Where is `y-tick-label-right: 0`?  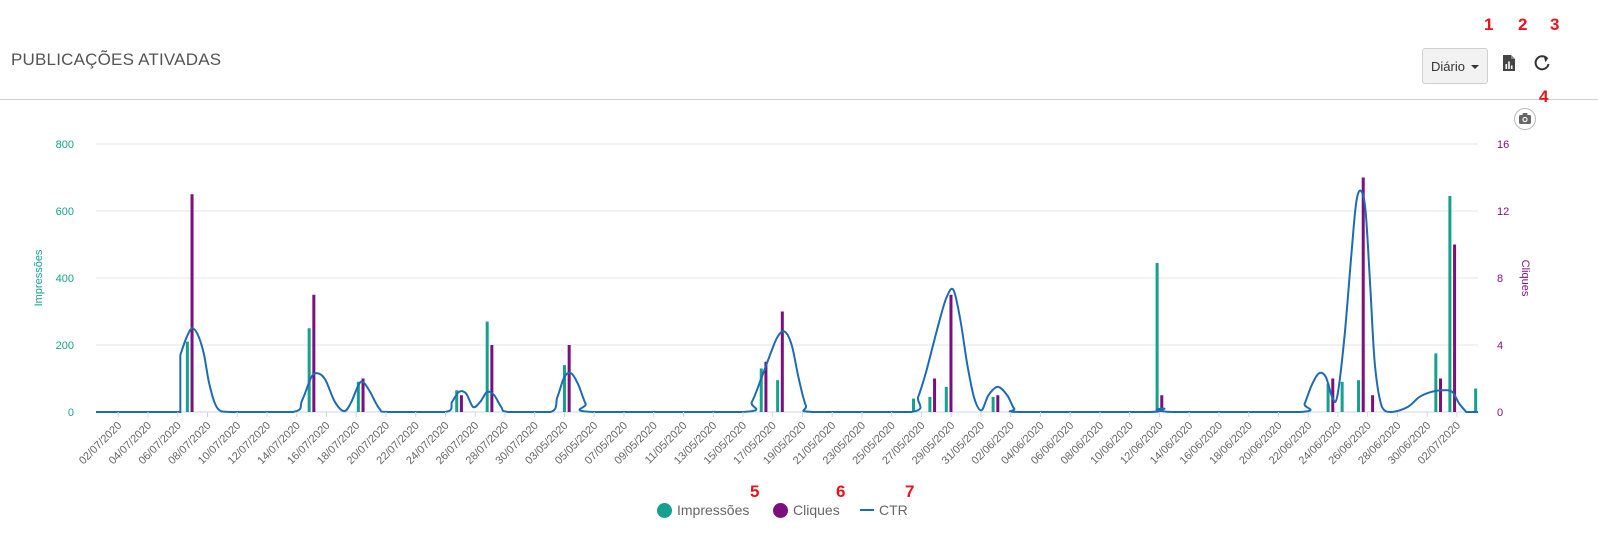 y-tick-label-right: 0 is located at coordinates (1500, 413).